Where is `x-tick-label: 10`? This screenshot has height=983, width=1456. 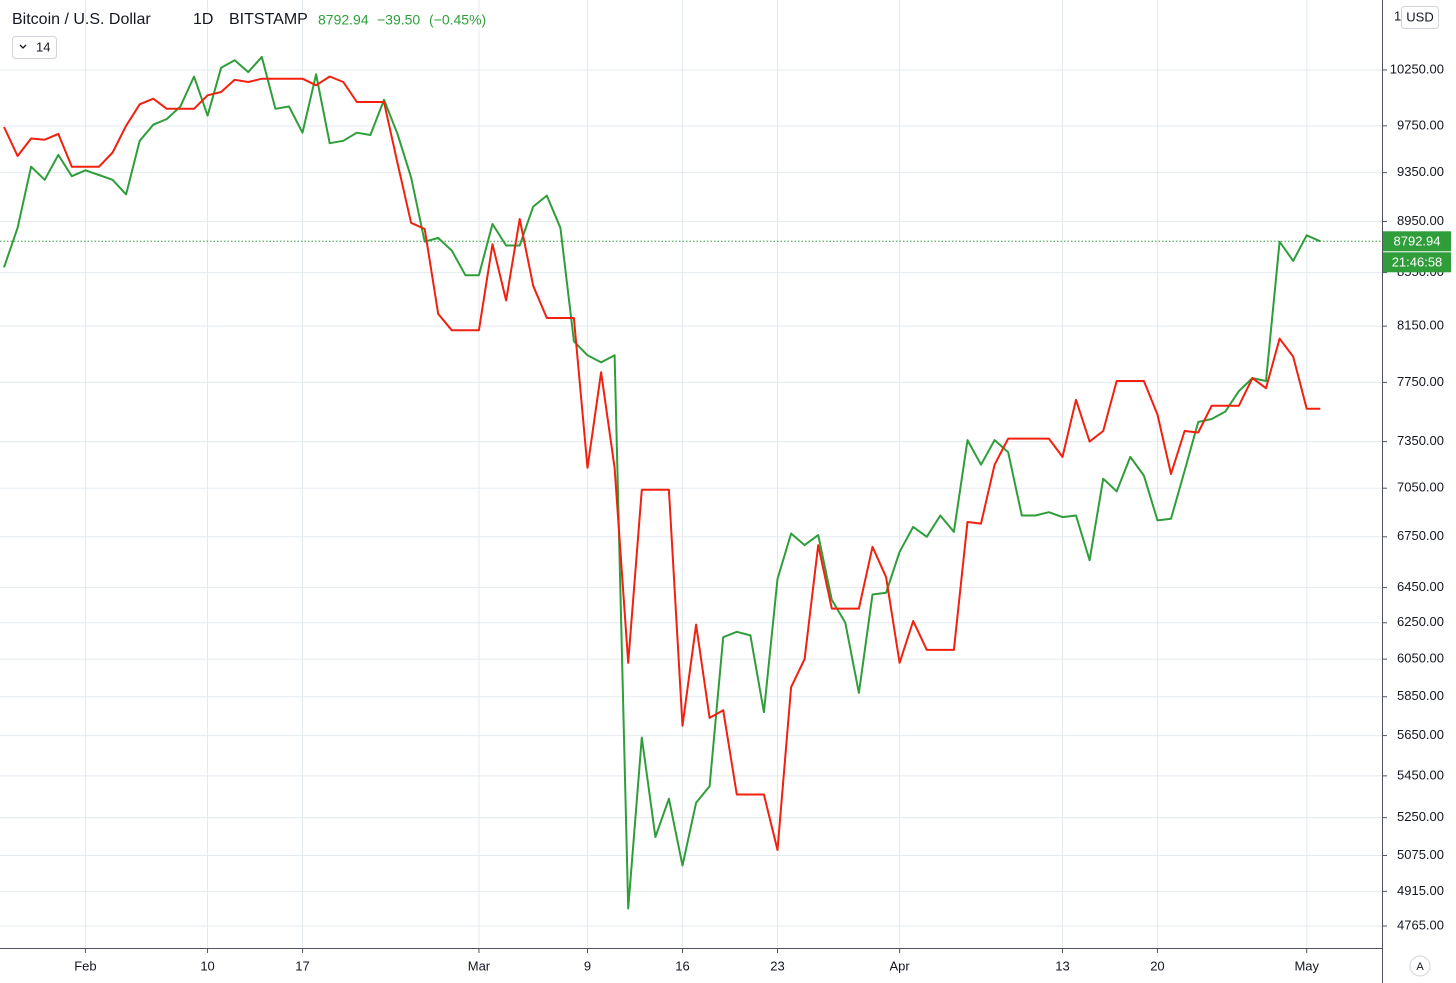
x-tick-label: 10 is located at coordinates (207, 965).